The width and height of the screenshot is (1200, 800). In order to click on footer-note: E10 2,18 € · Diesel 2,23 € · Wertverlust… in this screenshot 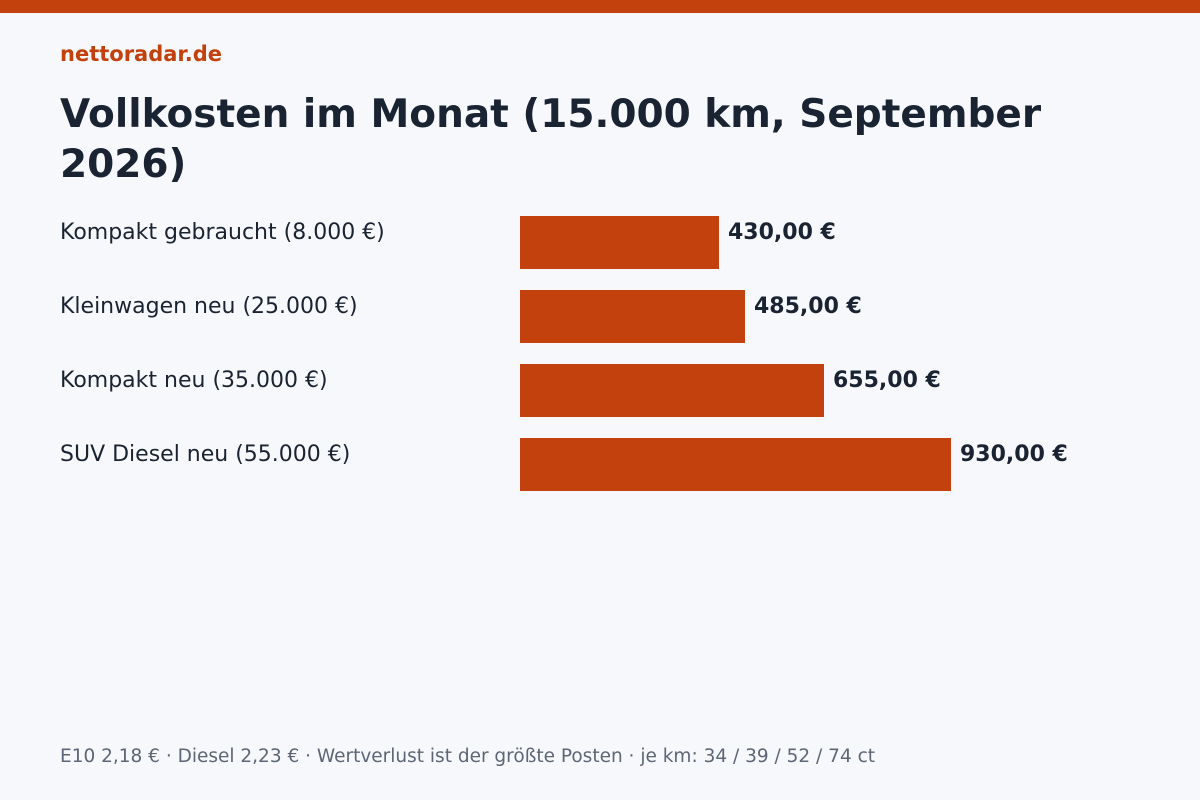, I will do `click(468, 756)`.